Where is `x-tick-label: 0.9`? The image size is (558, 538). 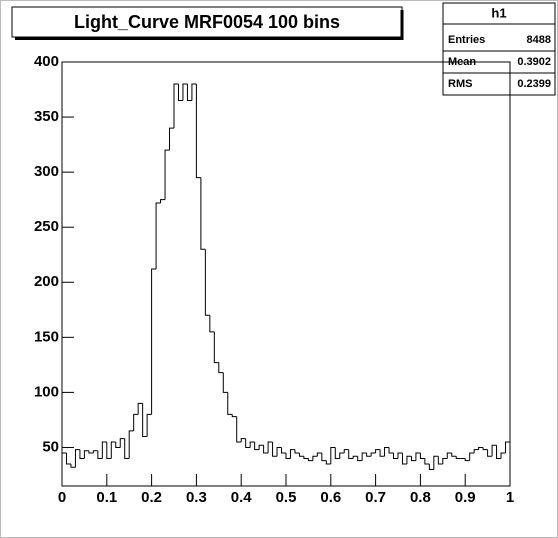 x-tick-label: 0.9 is located at coordinates (465, 497).